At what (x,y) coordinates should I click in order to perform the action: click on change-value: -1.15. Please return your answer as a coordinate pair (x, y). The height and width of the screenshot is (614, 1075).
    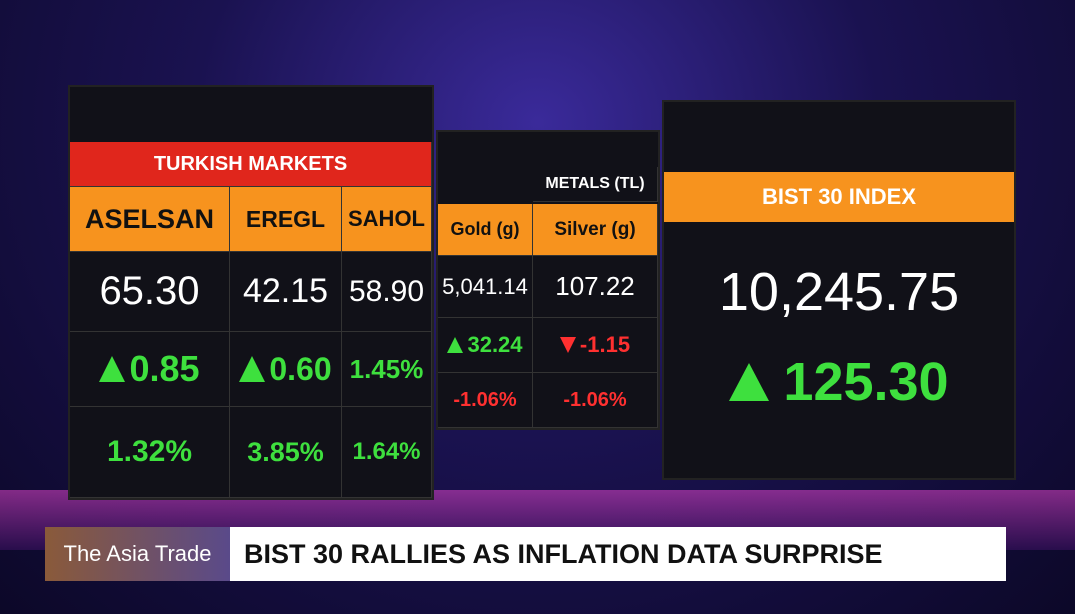
    Looking at the image, I should click on (605, 344).